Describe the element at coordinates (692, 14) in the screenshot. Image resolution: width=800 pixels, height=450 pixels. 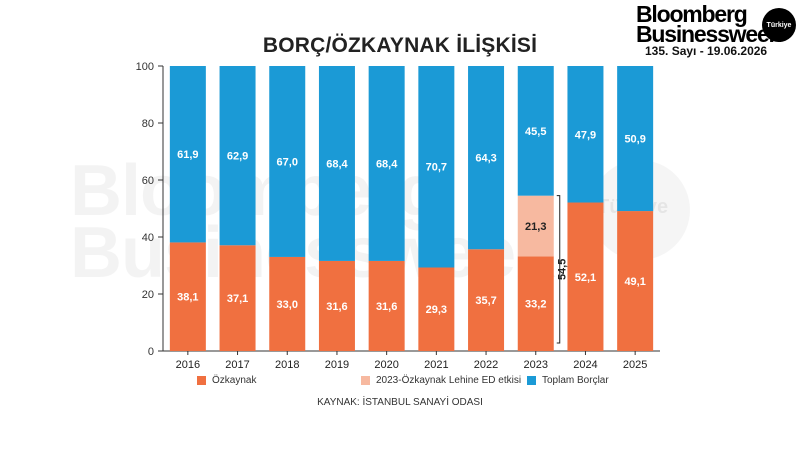
I see `brand-line1: Bloomberg` at that location.